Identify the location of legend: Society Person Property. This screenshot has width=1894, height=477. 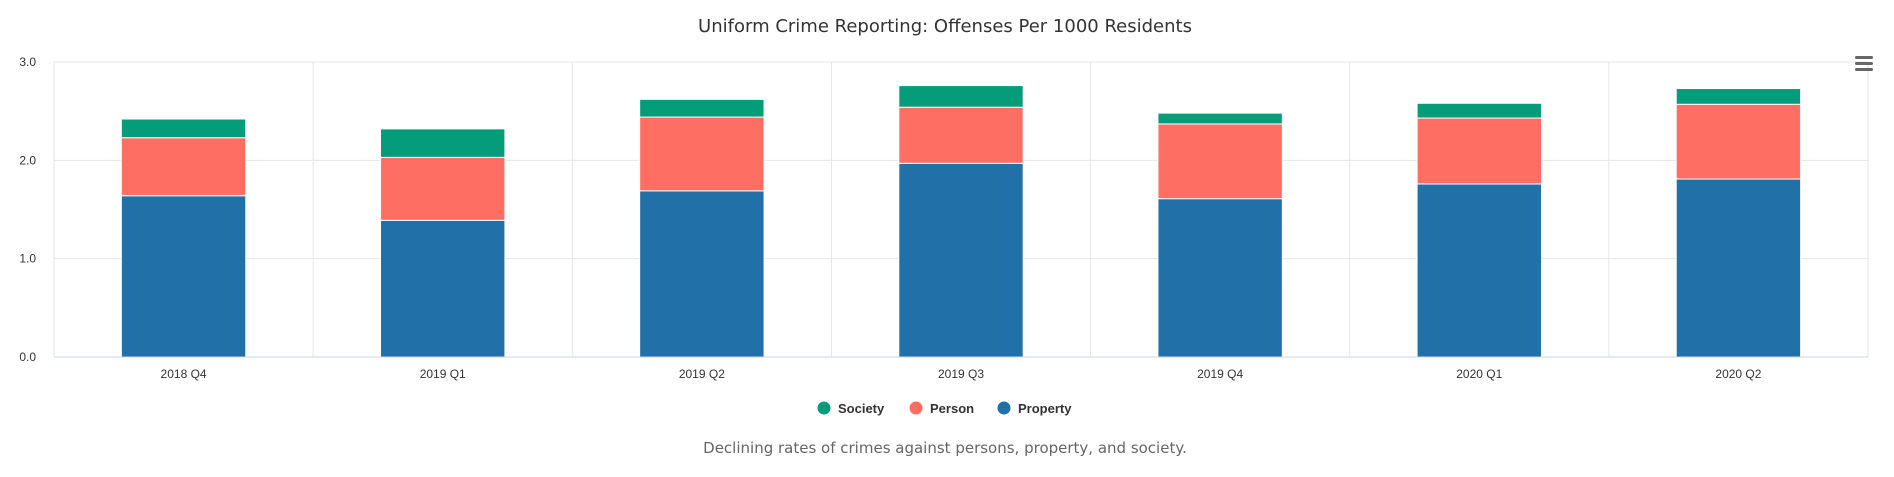
(945, 408).